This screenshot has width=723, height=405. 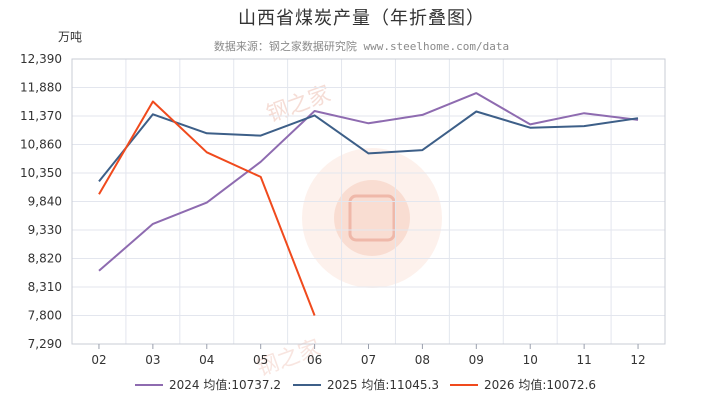 I want to click on y-tick-label: 10,350, so click(x=41, y=173).